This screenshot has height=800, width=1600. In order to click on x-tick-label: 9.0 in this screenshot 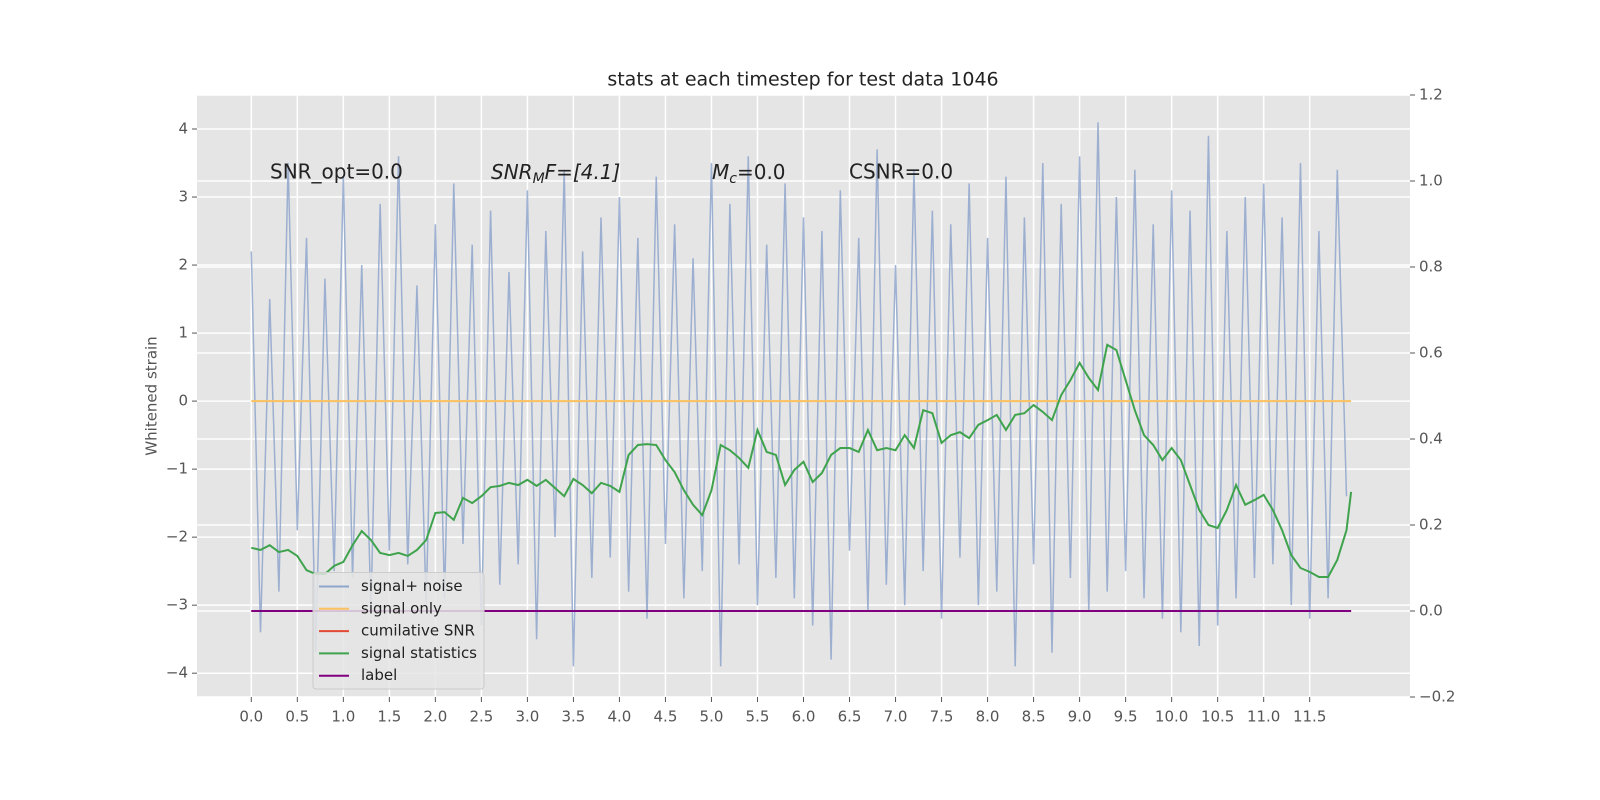, I will do `click(1080, 717)`.